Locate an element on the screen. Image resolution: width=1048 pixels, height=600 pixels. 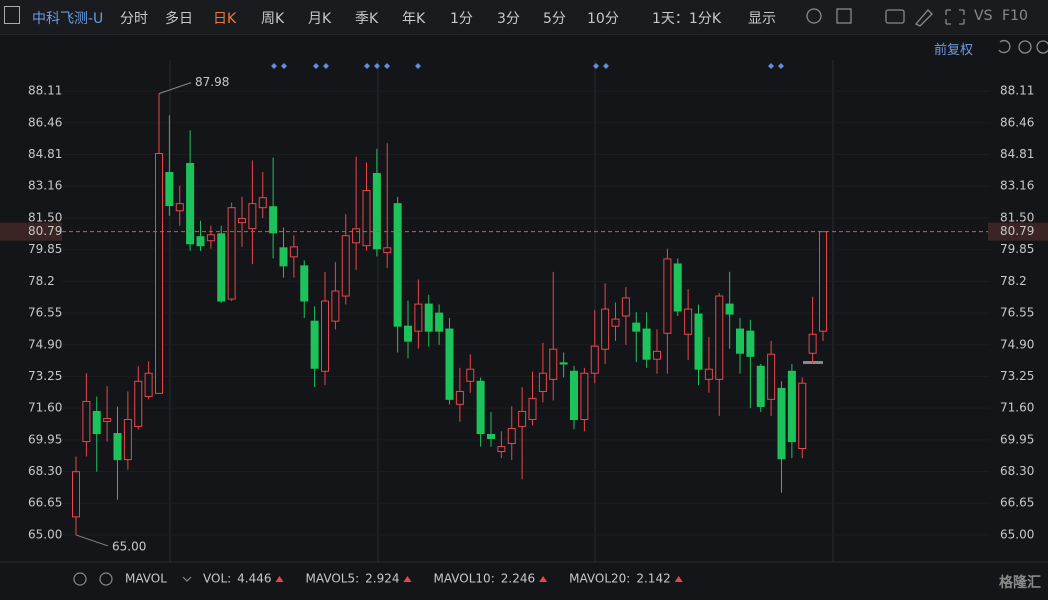
tab: 日K is located at coordinates (225, 19).